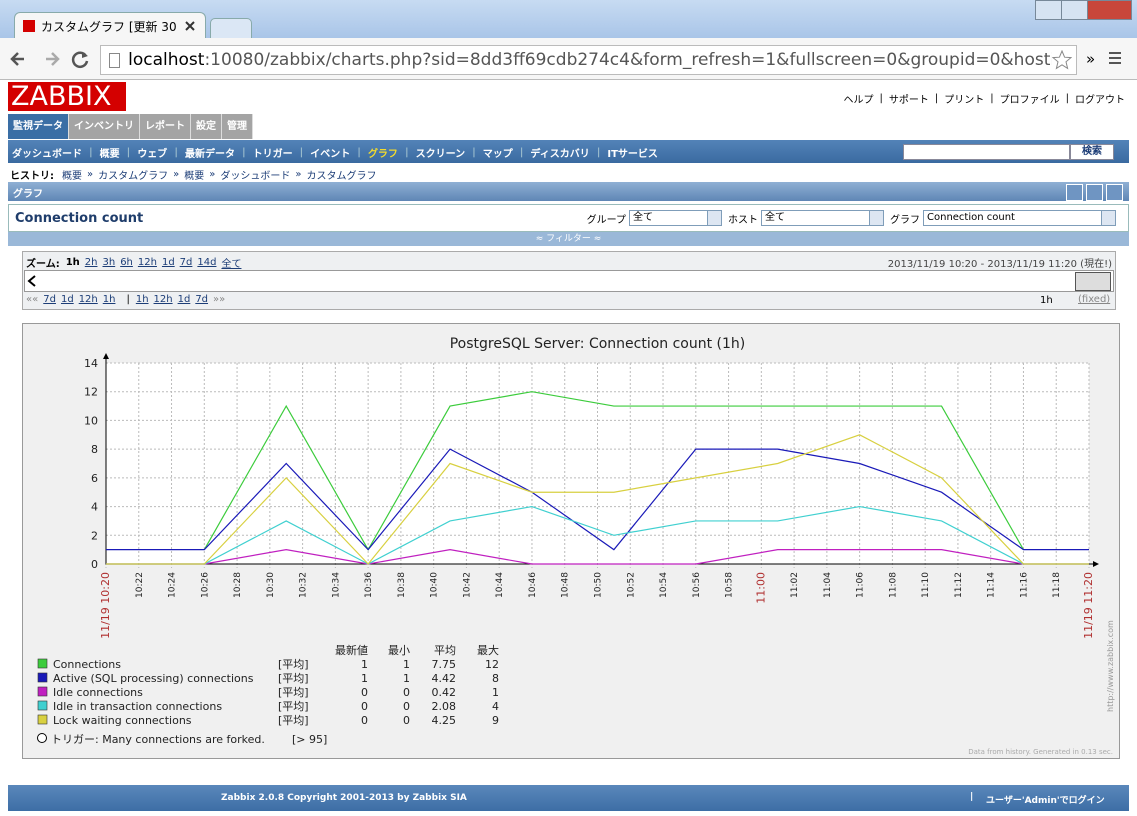 This screenshot has width=1137, height=816. I want to click on x-tick-label: 10:24, so click(173, 585).